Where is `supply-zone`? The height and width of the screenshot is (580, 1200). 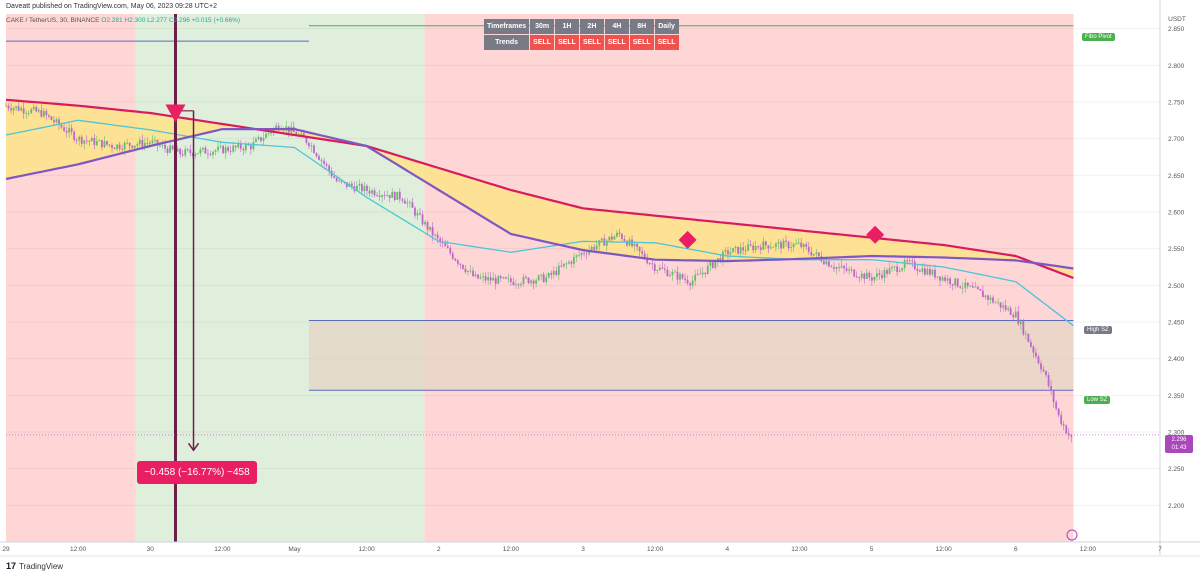
supply-zone is located at coordinates (691, 355).